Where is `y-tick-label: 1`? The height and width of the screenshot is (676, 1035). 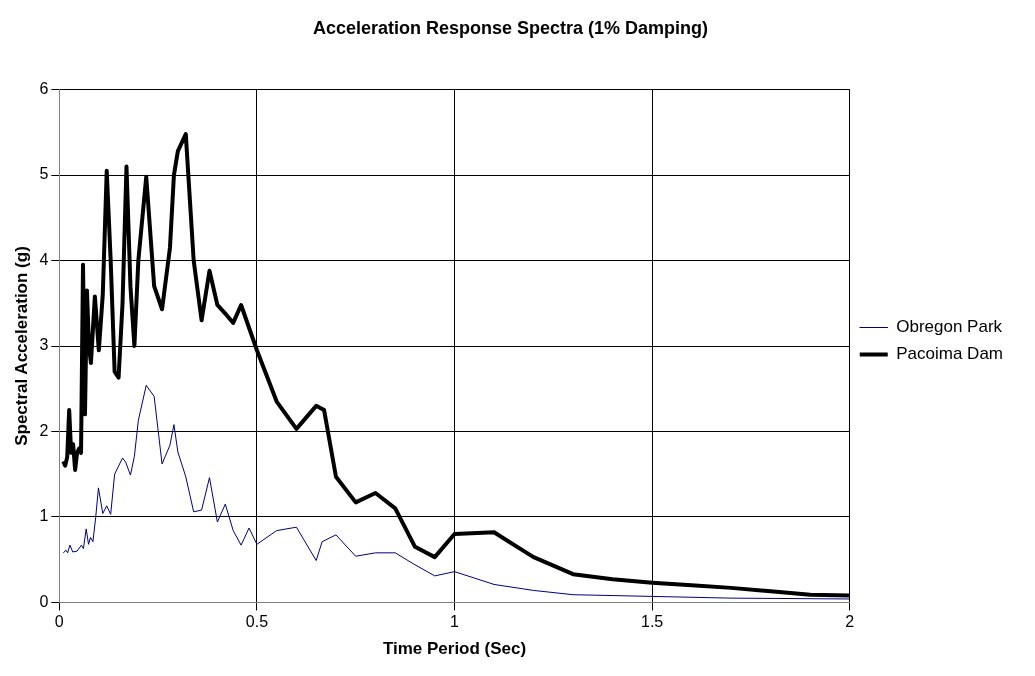 y-tick-label: 1 is located at coordinates (44, 516).